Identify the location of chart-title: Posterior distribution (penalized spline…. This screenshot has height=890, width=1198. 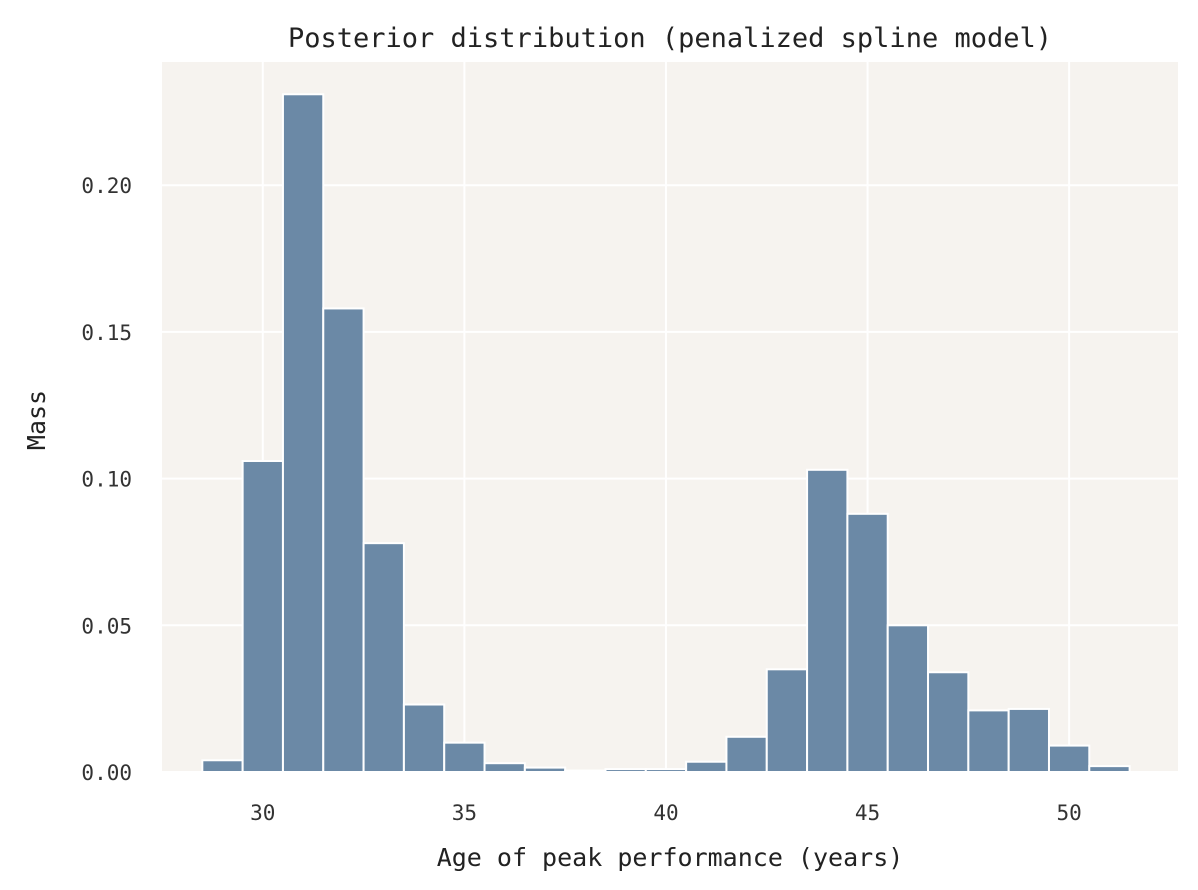
(670, 38).